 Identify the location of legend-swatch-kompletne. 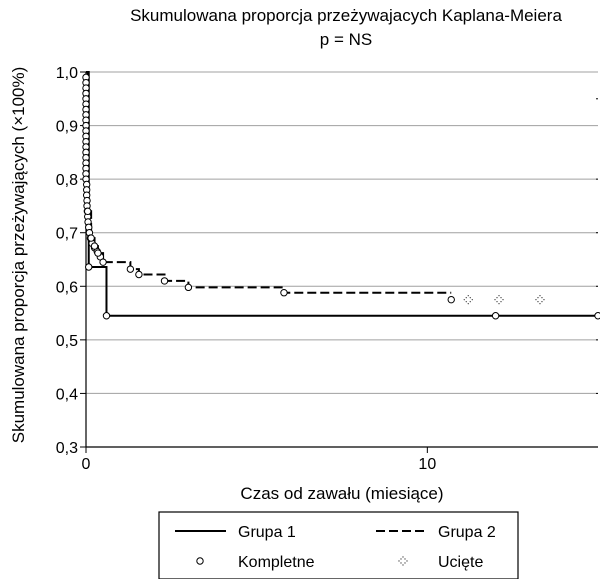
(200, 561).